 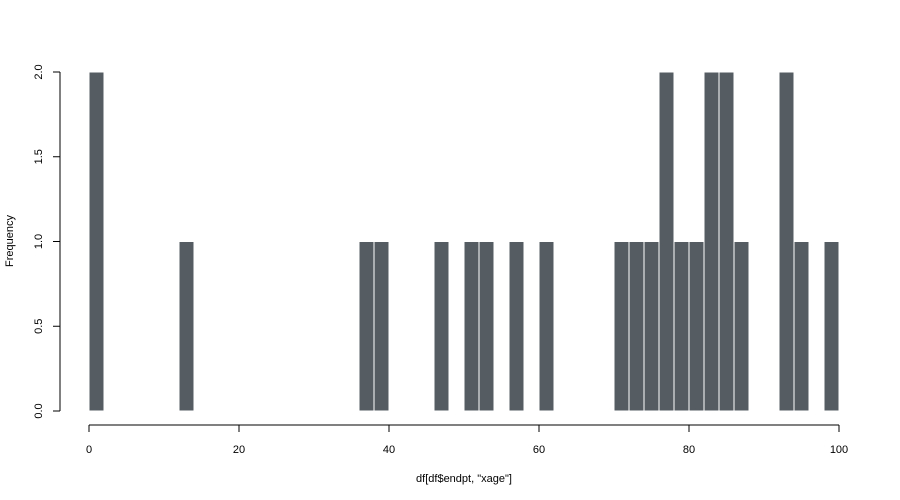 What do you see at coordinates (89, 450) in the screenshot?
I see `x-tick-label: 0` at bounding box center [89, 450].